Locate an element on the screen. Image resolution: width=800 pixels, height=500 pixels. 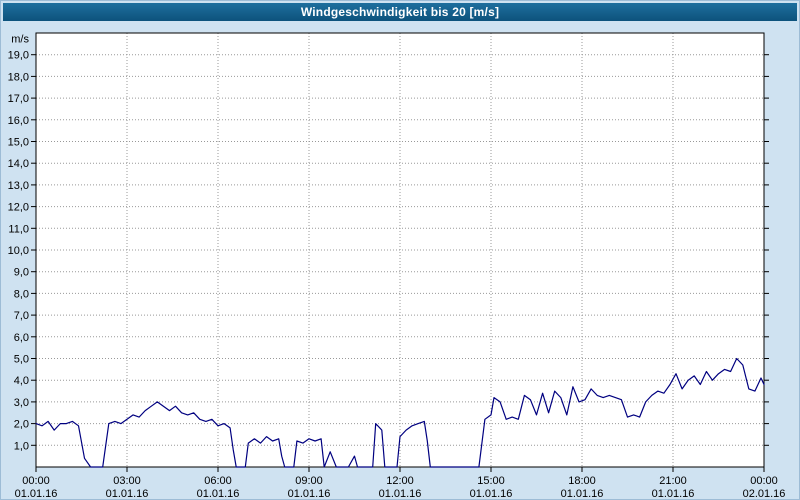
svg-text: 02.01.16 is located at coordinates (764, 494).